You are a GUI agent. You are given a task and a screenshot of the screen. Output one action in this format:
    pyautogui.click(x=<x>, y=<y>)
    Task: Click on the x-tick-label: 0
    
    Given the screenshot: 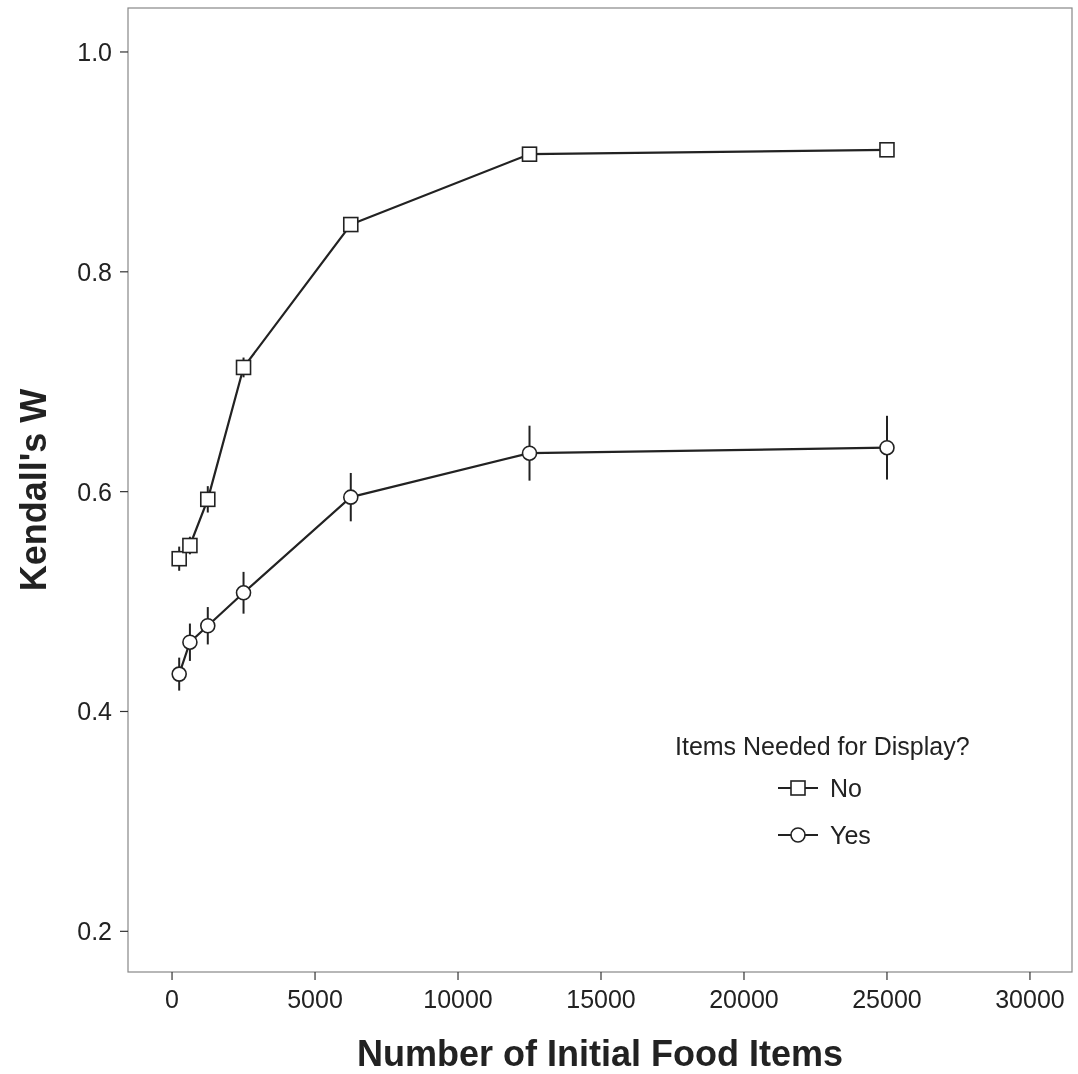 What is the action you would take?
    pyautogui.click(x=172, y=999)
    